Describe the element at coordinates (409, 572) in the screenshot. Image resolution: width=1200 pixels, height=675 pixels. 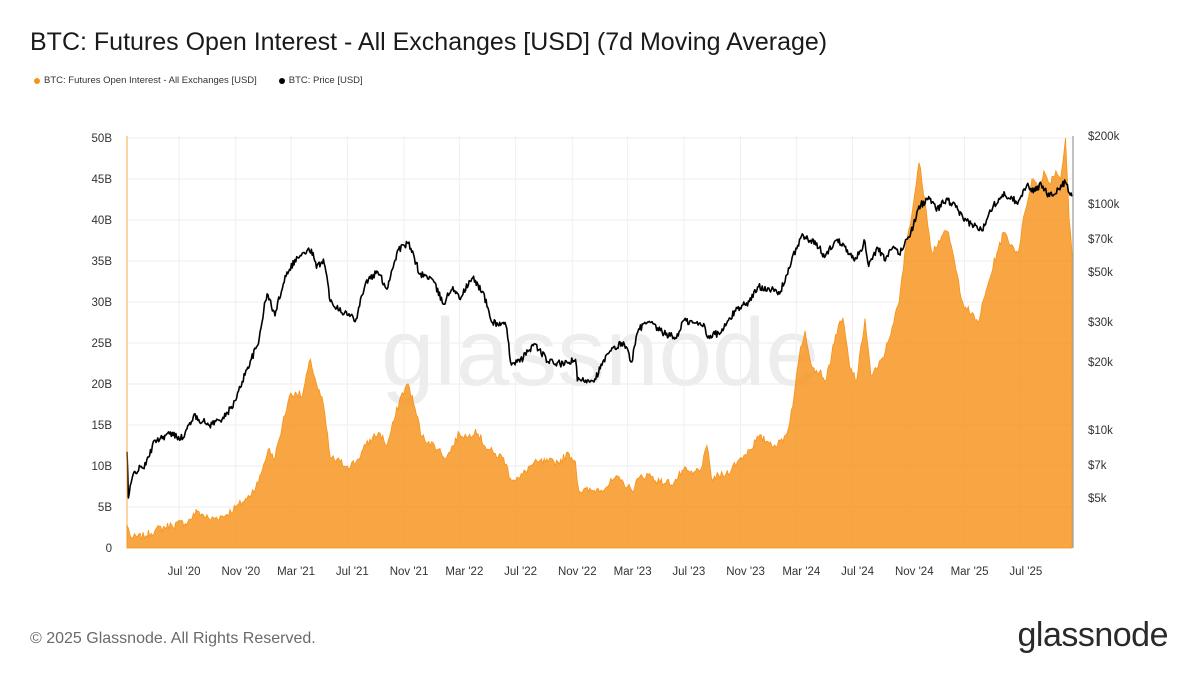
I see `x-tick-label: Nov '21` at that location.